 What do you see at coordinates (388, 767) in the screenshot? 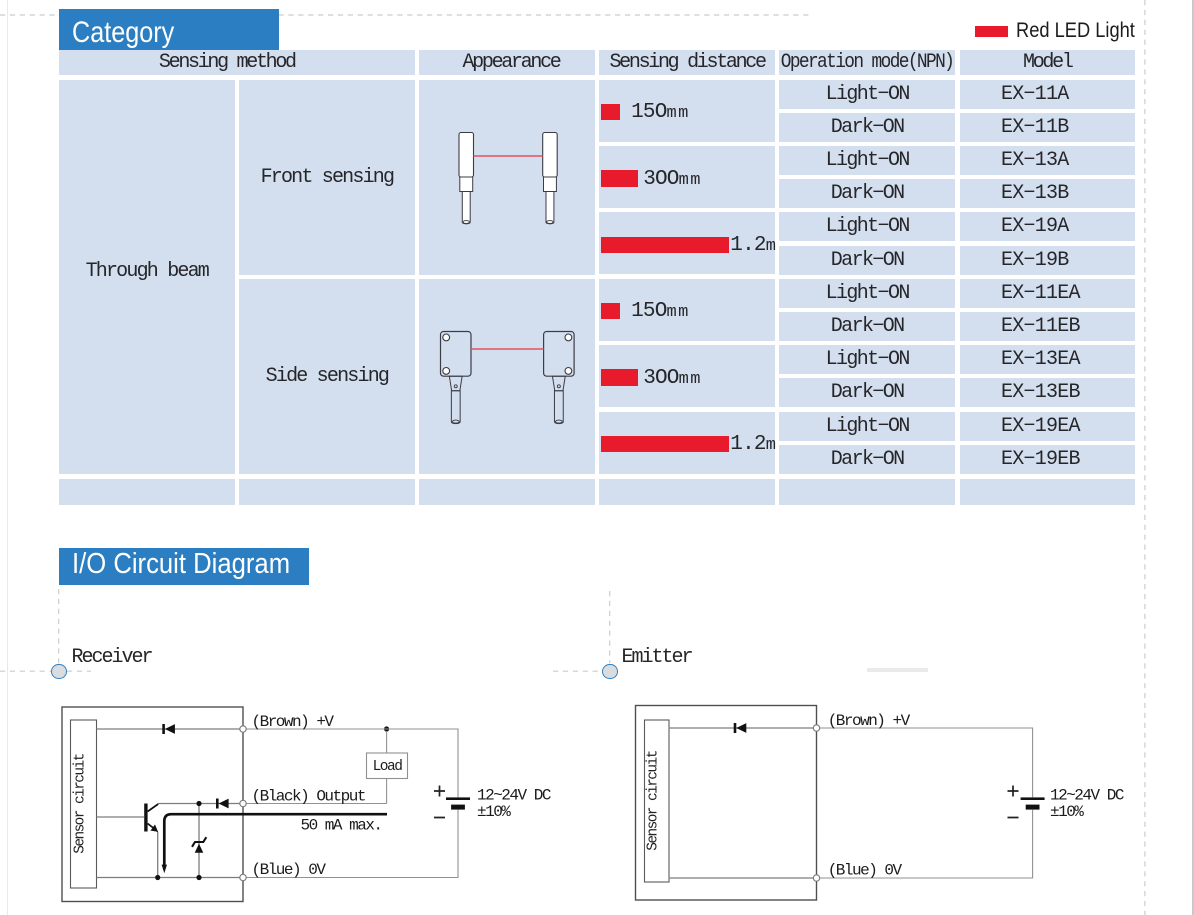
I see `svg-text: Load` at bounding box center [388, 767].